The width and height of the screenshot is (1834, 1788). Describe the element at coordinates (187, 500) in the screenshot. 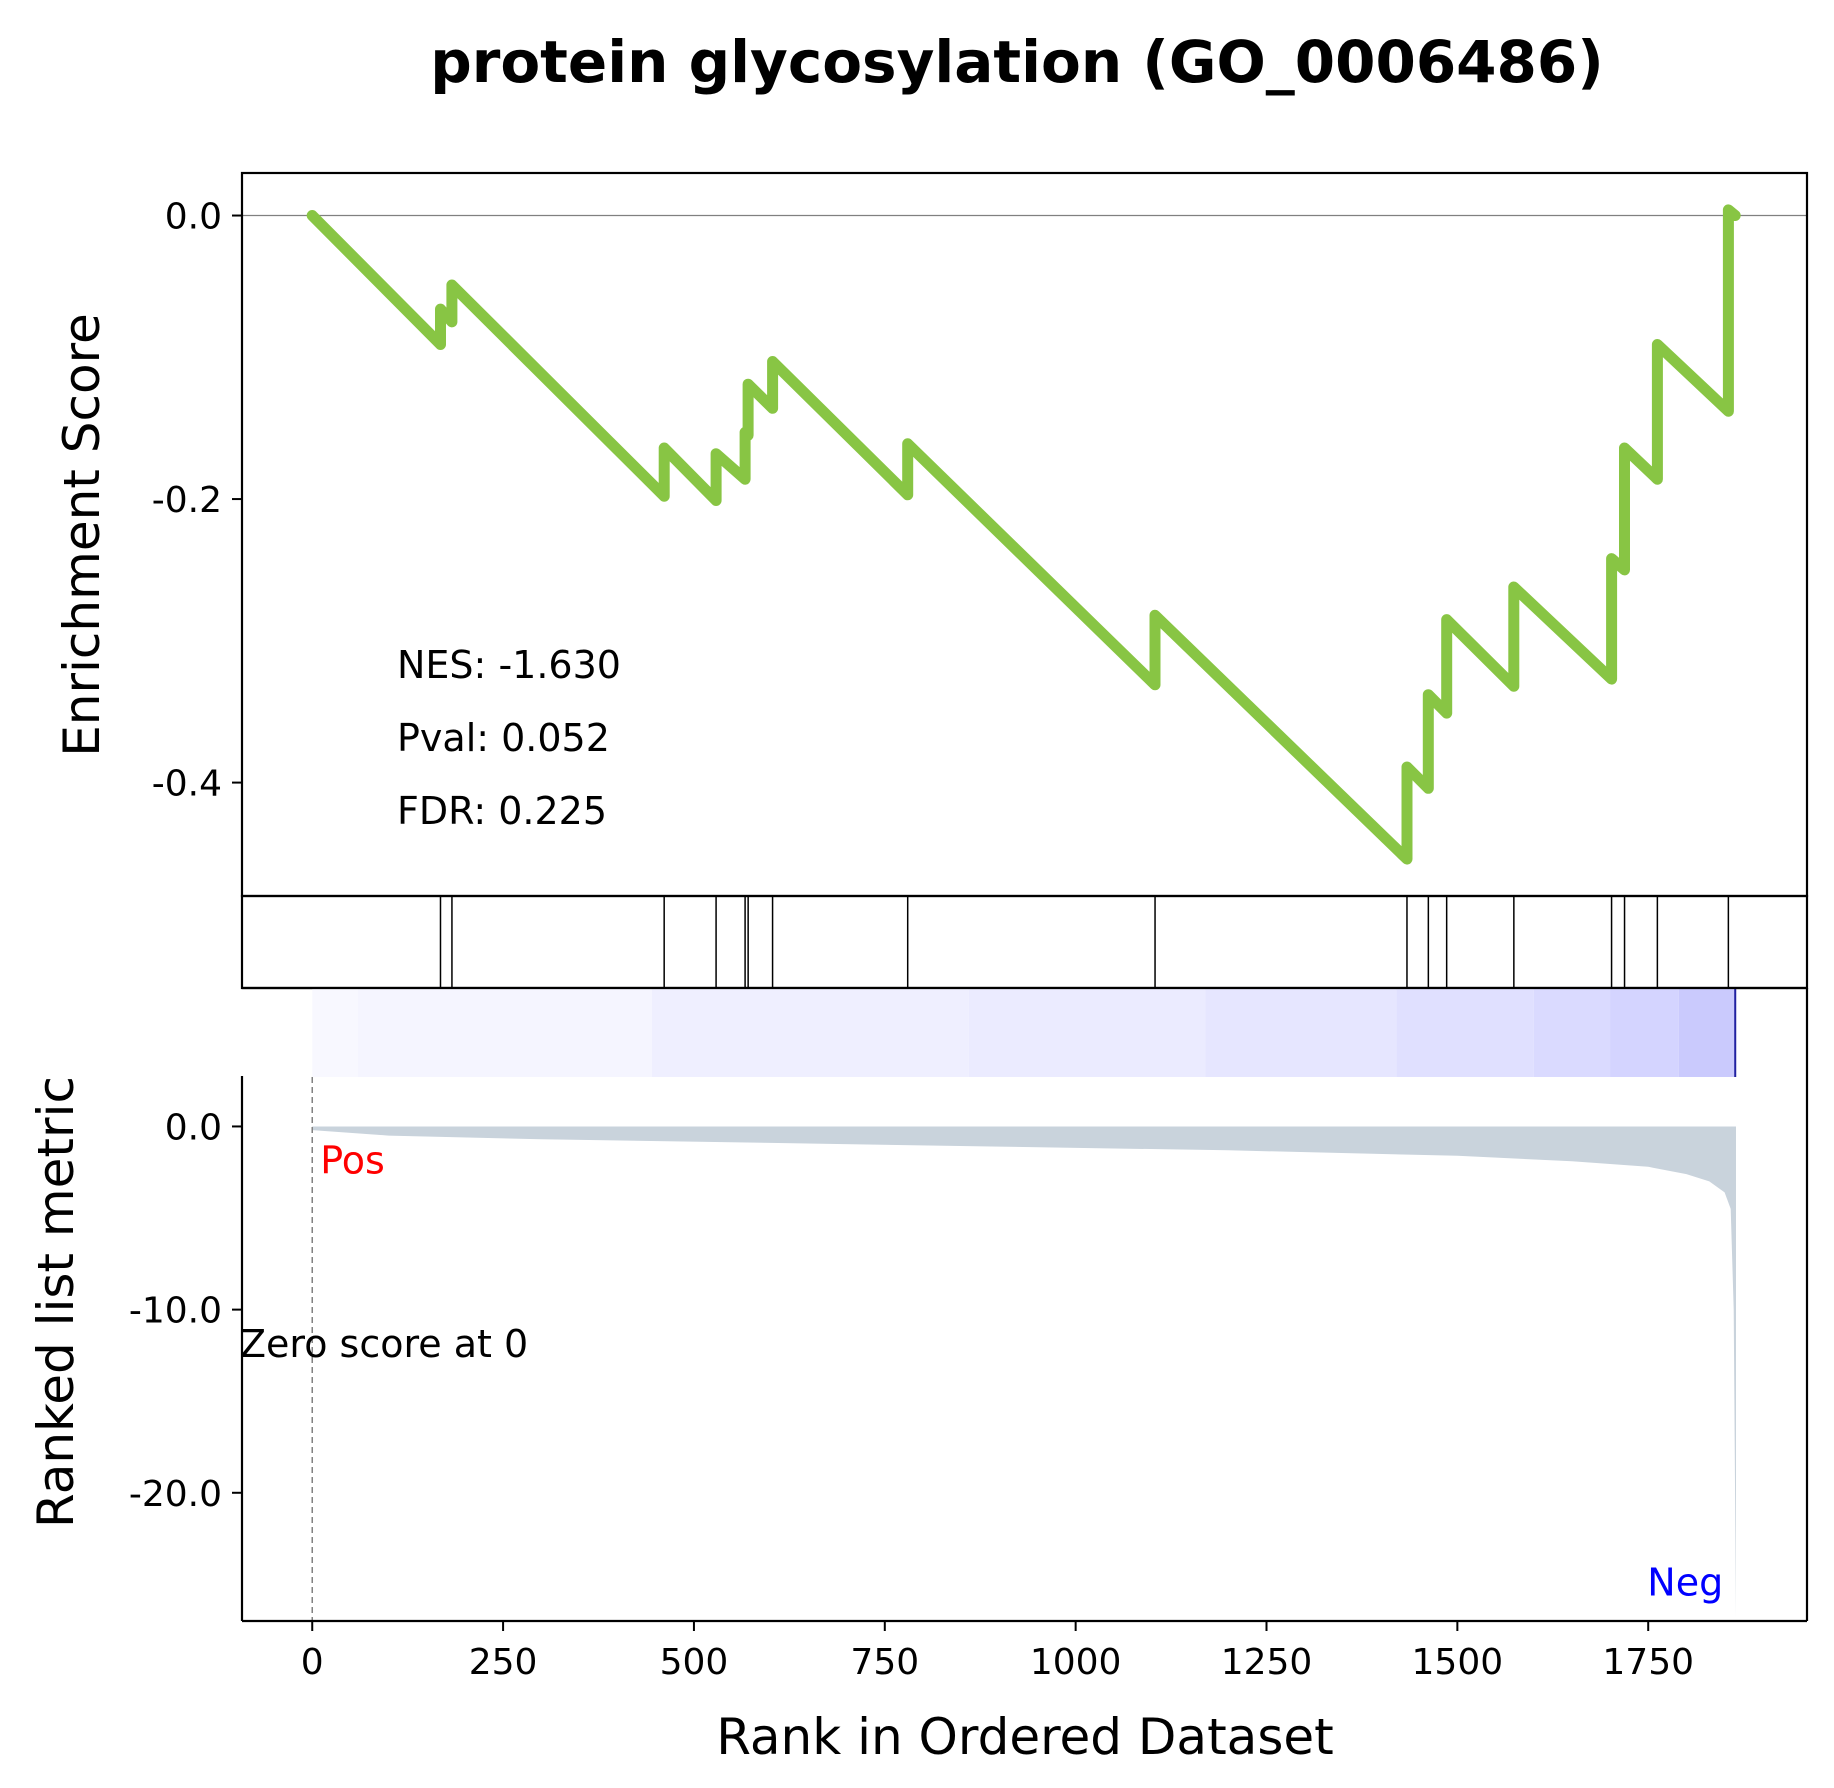

I see `es-tick-label: -0.2` at that location.